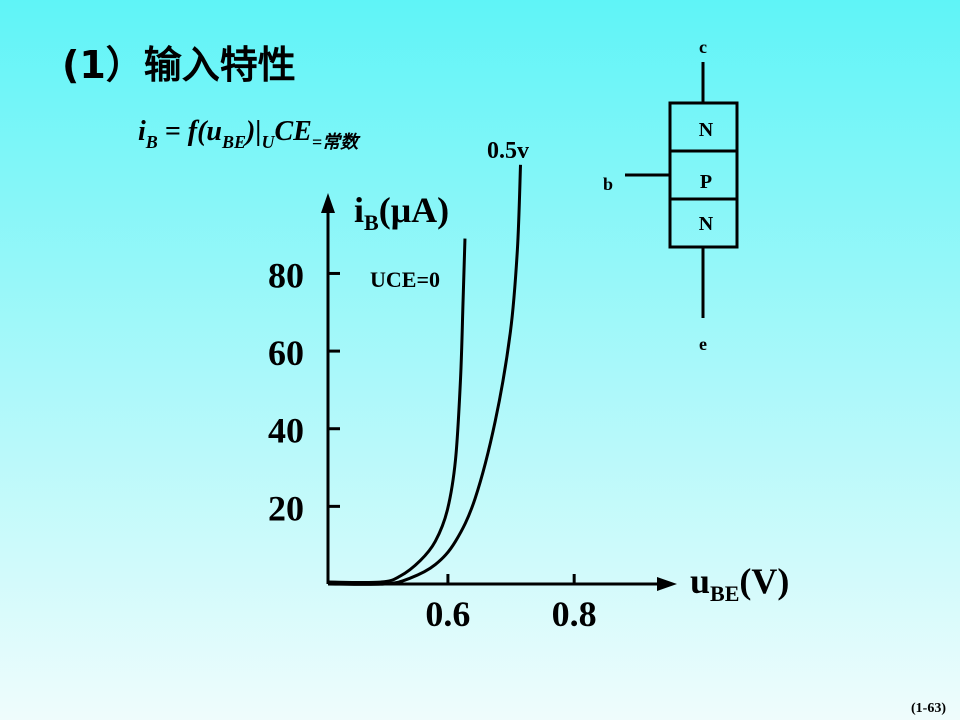  I want to click on text-part: = f(u, so click(190, 131).